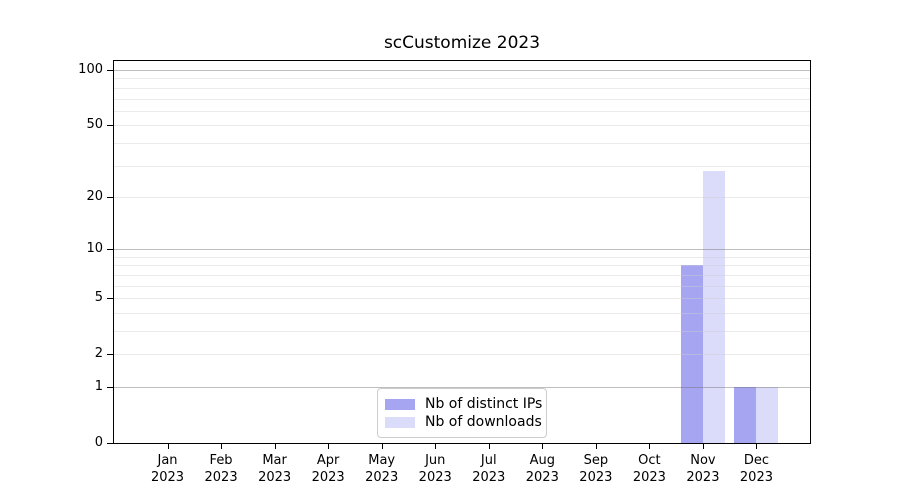 The height and width of the screenshot is (500, 900). Describe the element at coordinates (98, 442) in the screenshot. I see `y-tick-label: 0` at that location.